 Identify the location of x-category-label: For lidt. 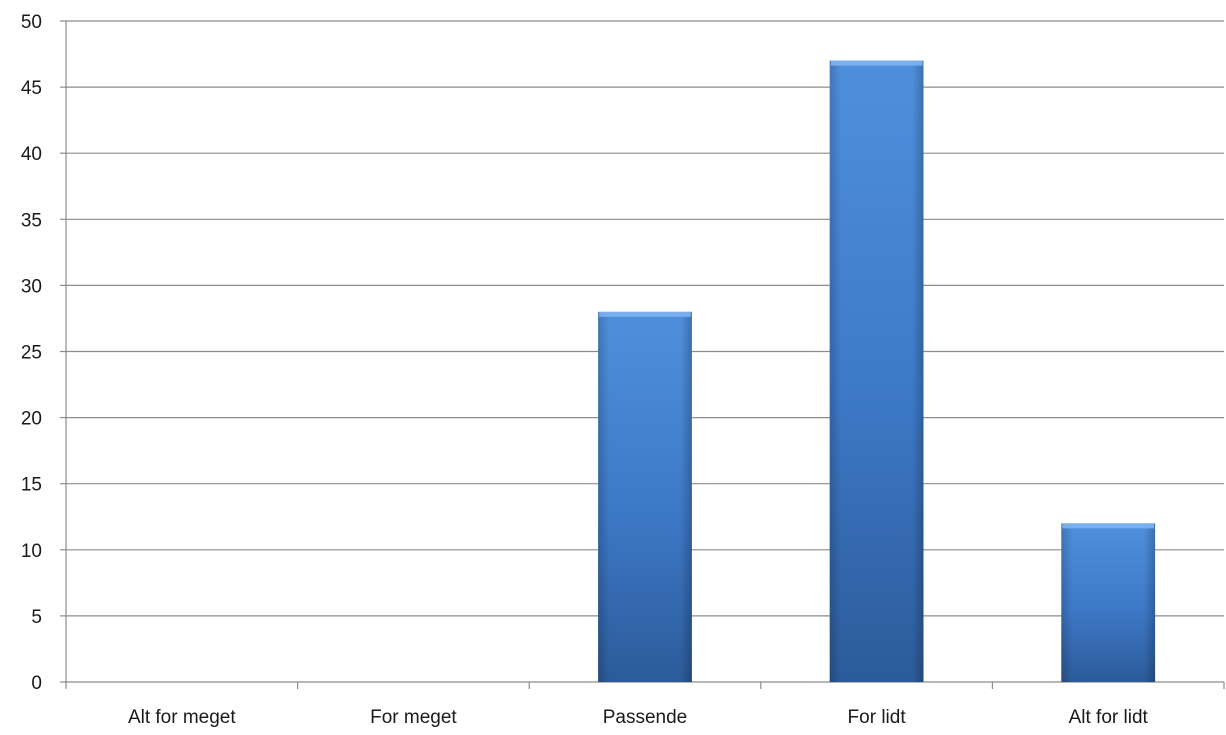
(877, 717).